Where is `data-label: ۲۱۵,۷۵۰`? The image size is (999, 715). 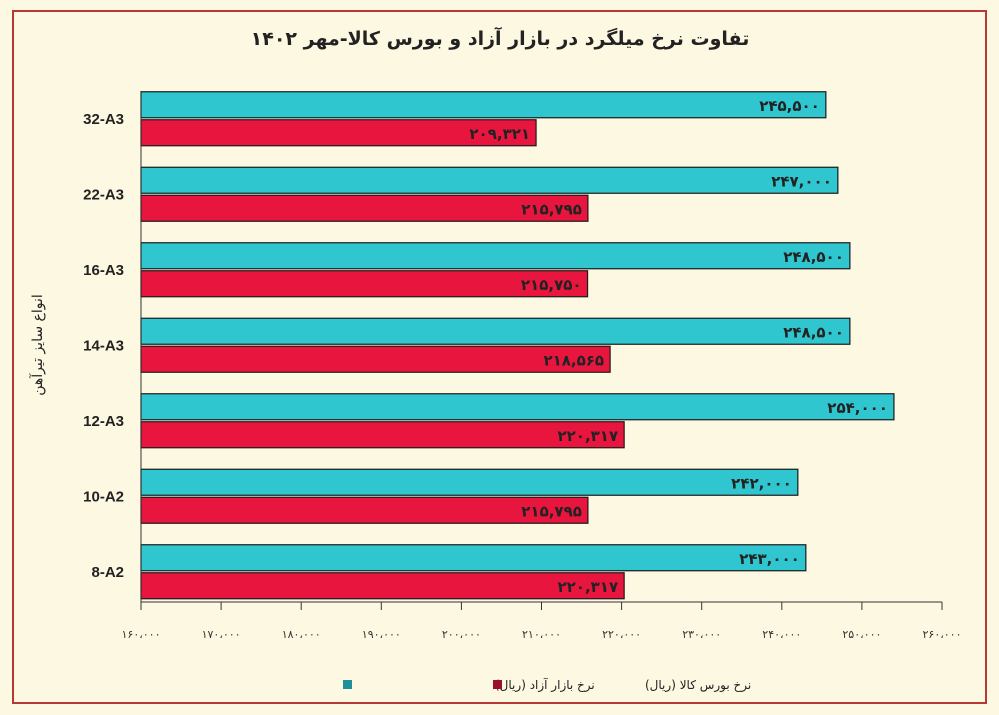 data-label: ۲۱۵,۷۵۰ is located at coordinates (551, 285).